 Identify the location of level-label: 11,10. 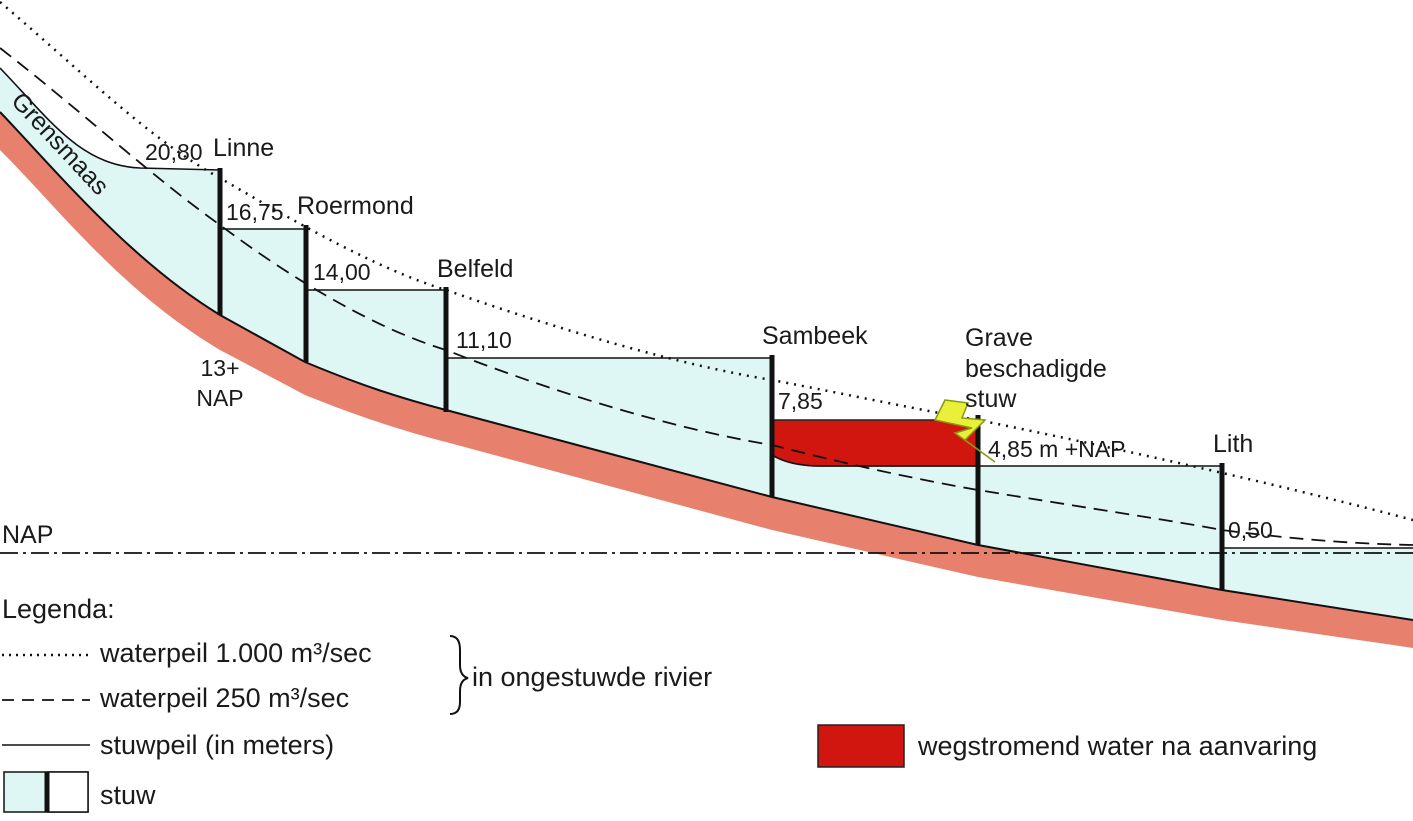
(484, 340).